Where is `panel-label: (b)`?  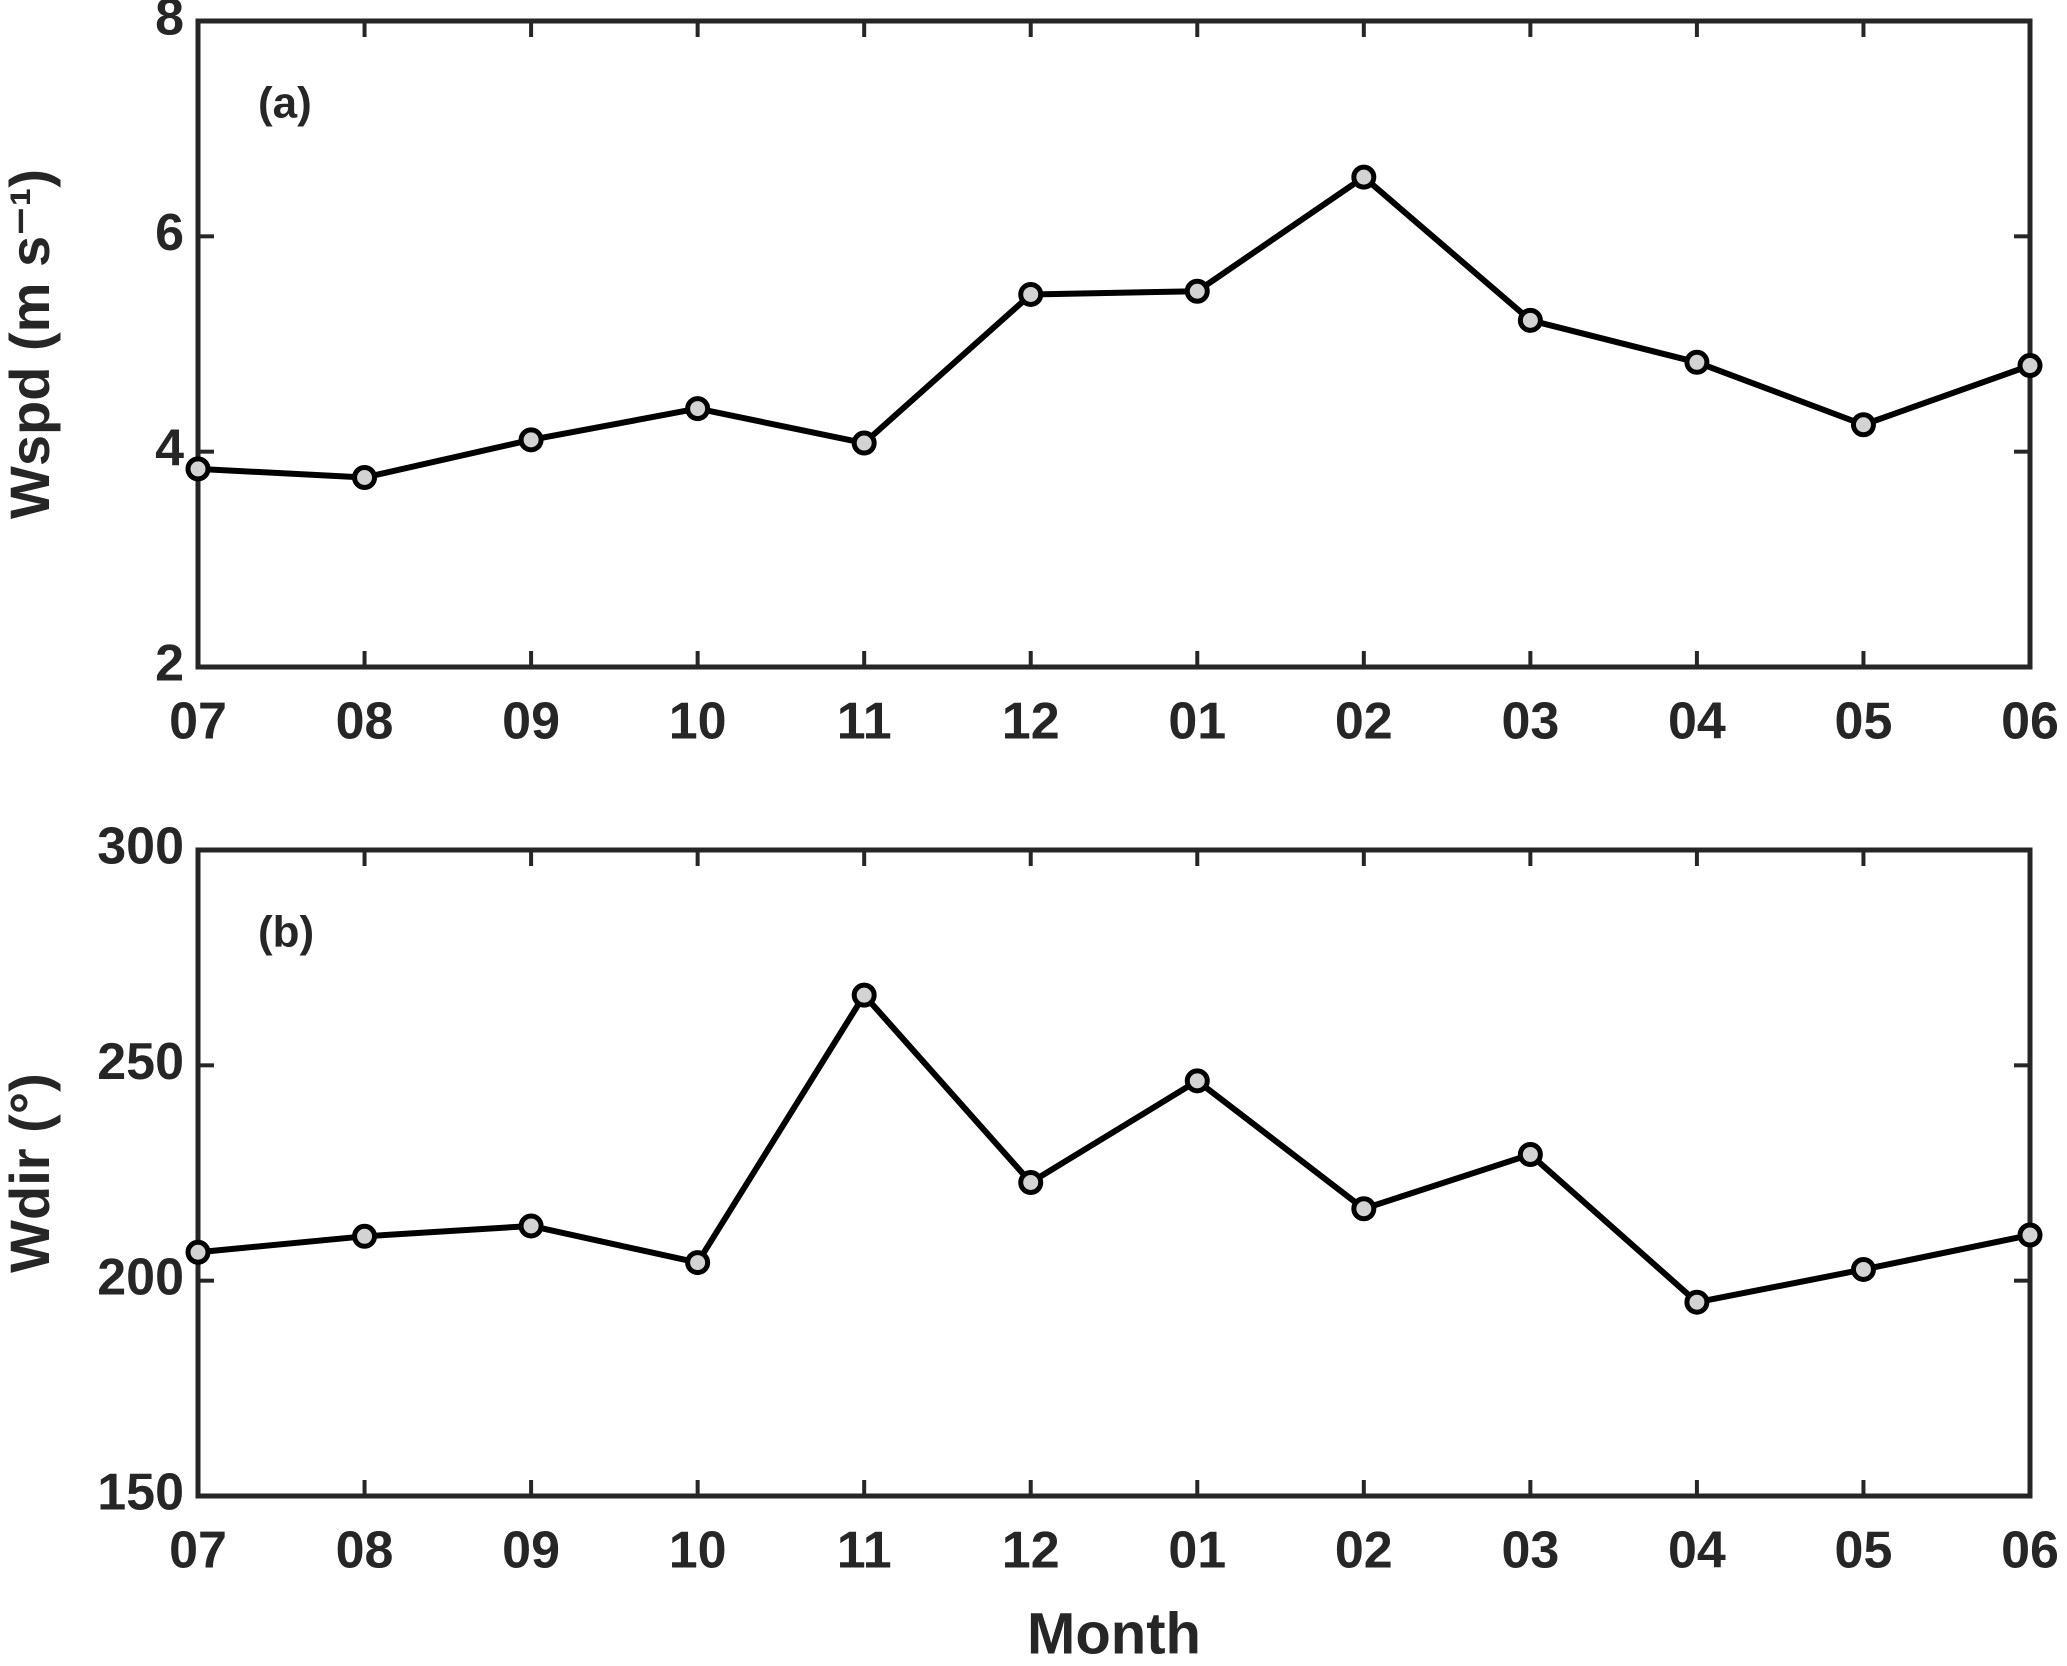
panel-label: (b) is located at coordinates (286, 932).